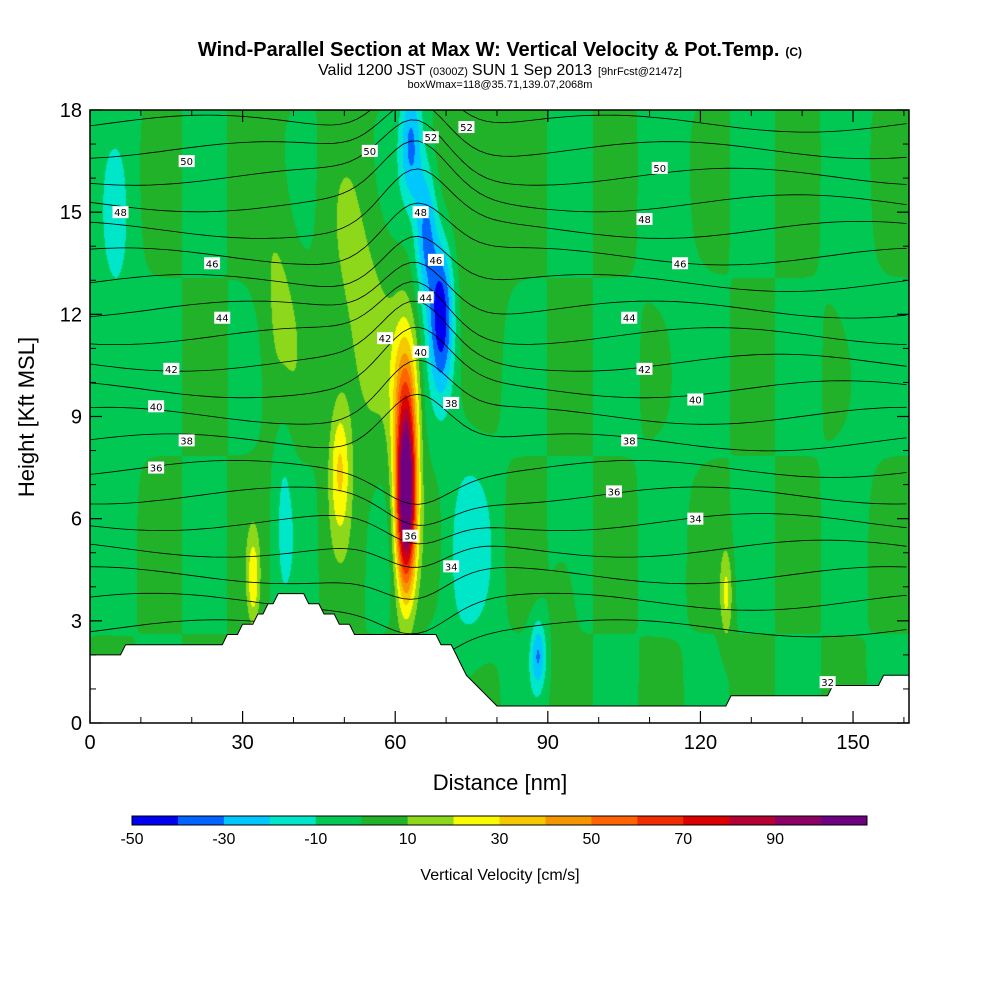 Image resolution: width=1000 pixels, height=1000 pixels. I want to click on y-tick-label: 15, so click(71, 213).